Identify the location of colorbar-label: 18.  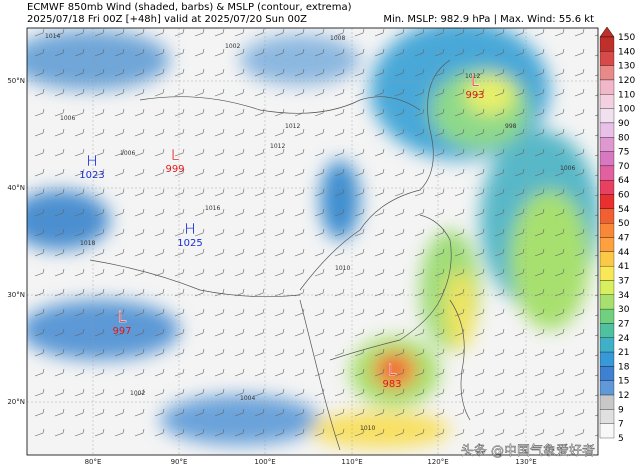
(624, 367).